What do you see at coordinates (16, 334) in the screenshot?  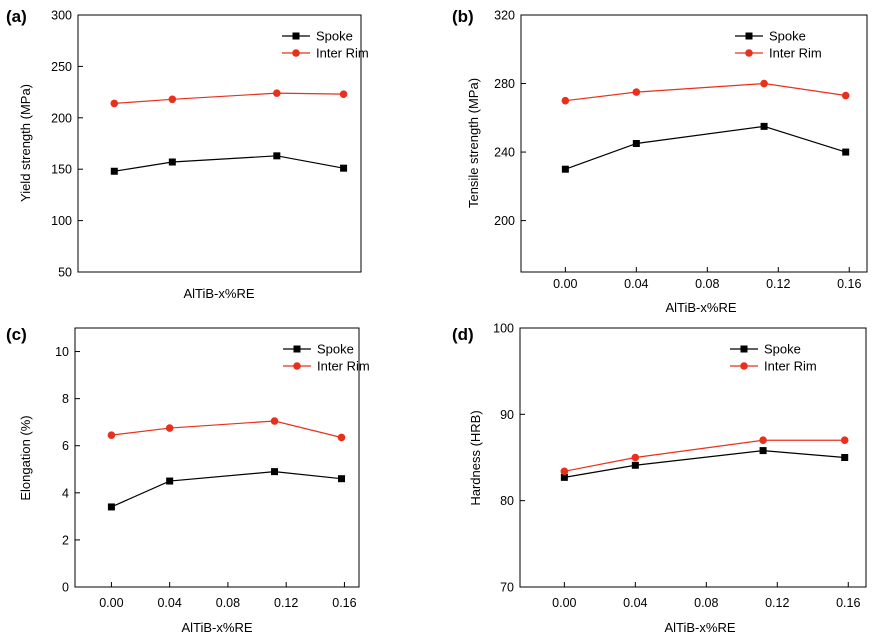 I see `panel-label: (c)` at bounding box center [16, 334].